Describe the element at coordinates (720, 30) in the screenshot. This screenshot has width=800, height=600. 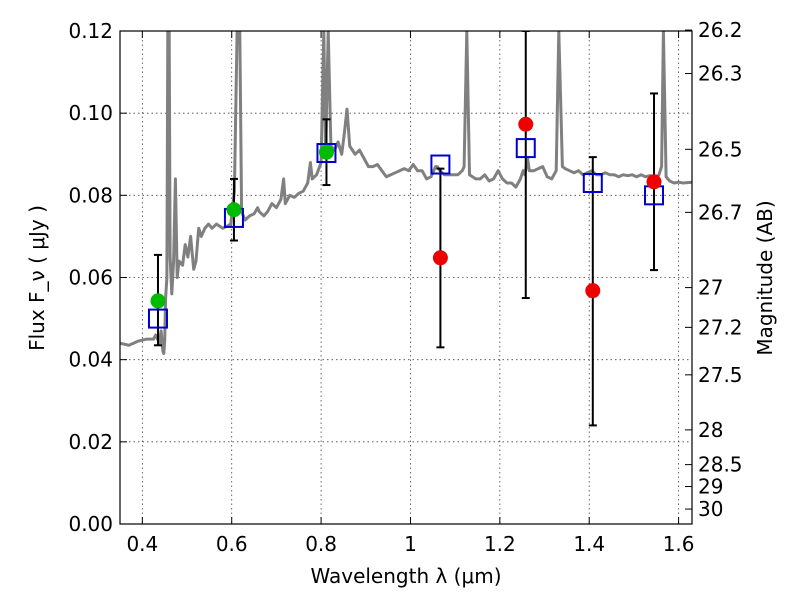
I see `right-tick-label: 26.2` at that location.